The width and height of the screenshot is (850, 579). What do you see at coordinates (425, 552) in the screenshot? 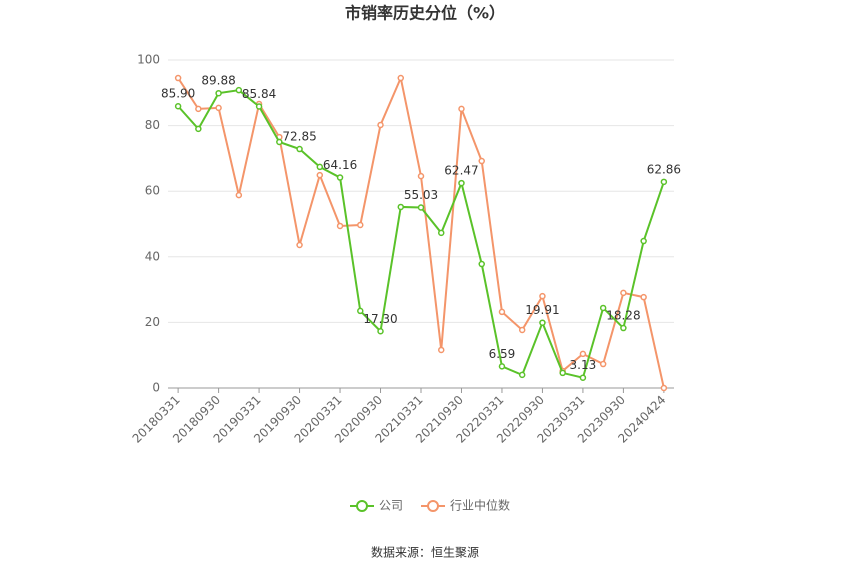
I see `source: 数据来源：恒生聚源` at bounding box center [425, 552].